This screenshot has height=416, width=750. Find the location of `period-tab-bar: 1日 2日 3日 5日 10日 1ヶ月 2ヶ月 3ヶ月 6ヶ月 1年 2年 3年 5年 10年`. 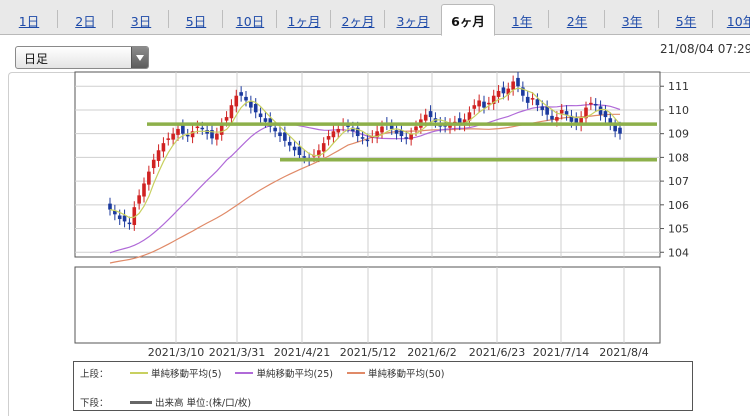

period-tab-bar: 1日 2日 3日 5日 10日 1ヶ月 2ヶ月 3ヶ月 6ヶ月 1年 2年 3年 5年 10年 is located at coordinates (375, 18).